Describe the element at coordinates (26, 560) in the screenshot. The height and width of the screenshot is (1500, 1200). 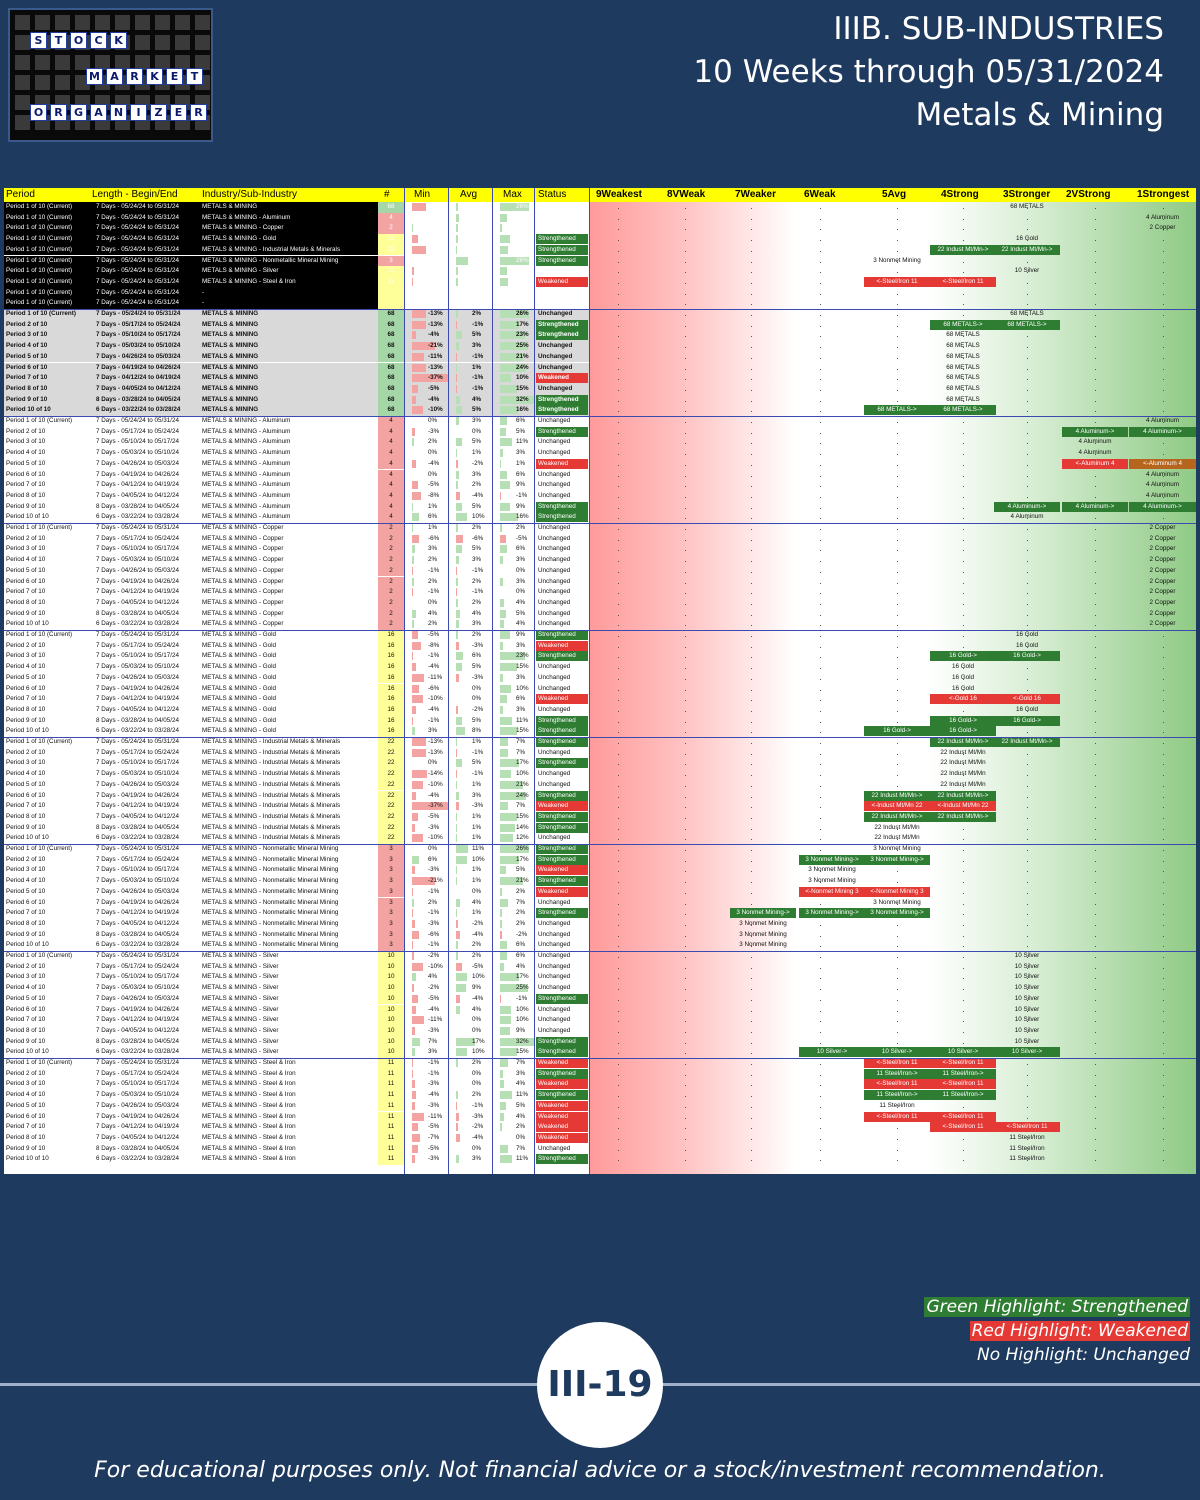
I see `cell-period: Period 4 of 10` at that location.